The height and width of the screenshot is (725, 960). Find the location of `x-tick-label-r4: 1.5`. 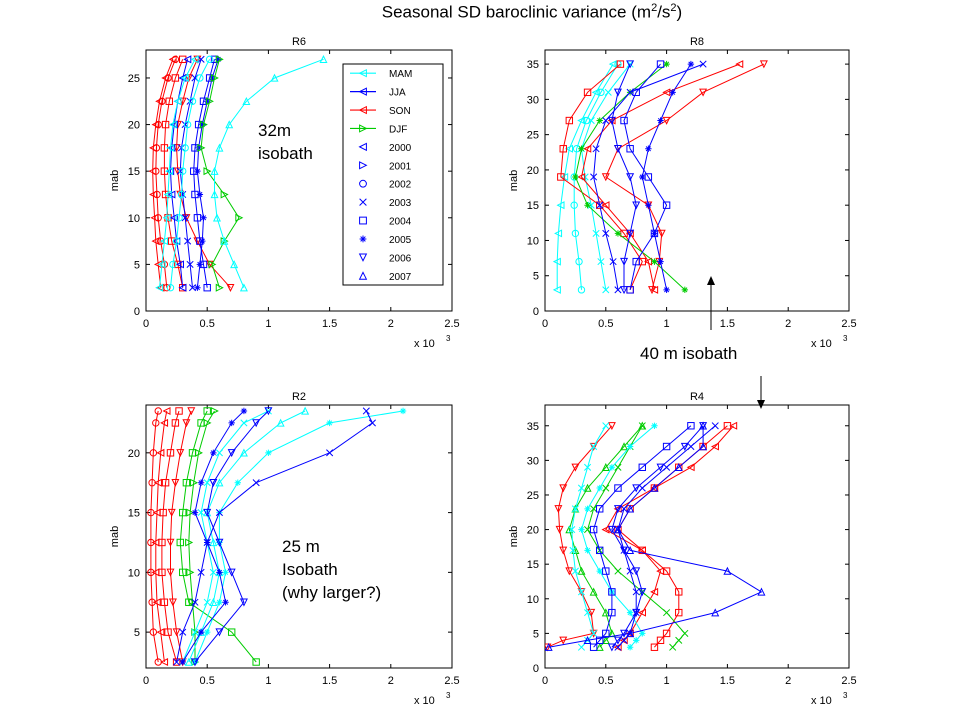

x-tick-label-r4: 1.5 is located at coordinates (727, 681).